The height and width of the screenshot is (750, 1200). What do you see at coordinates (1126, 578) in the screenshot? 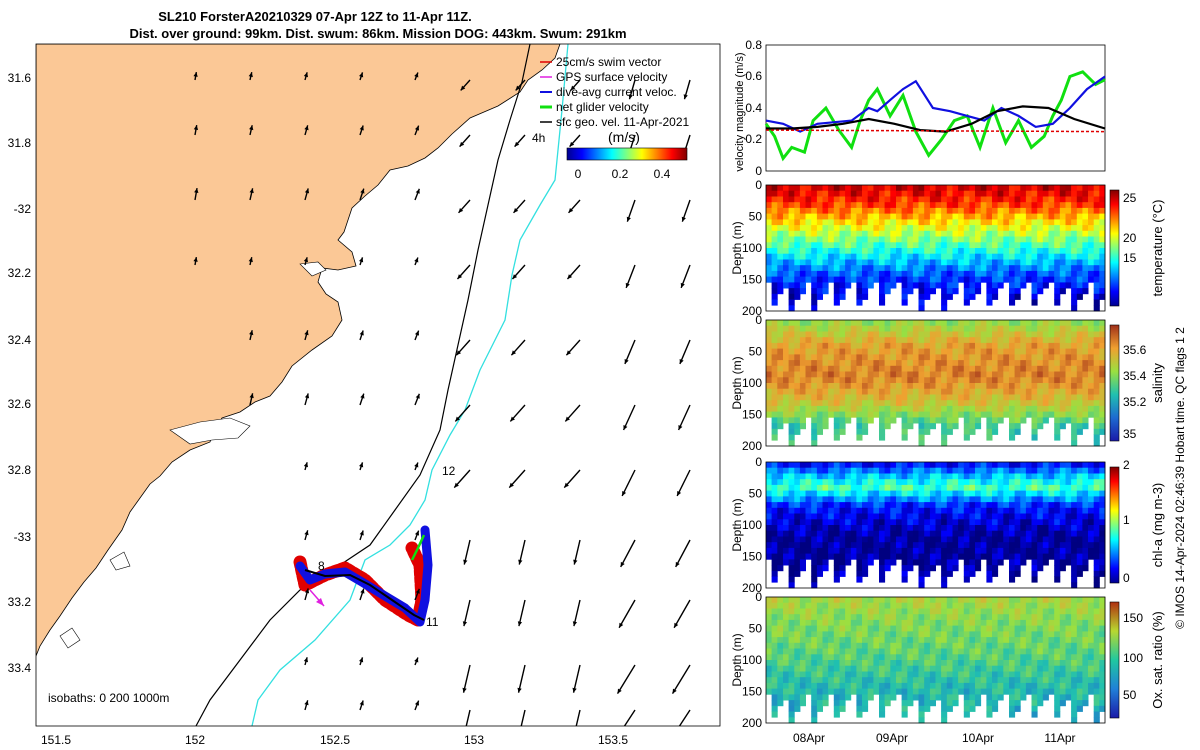
I see `colorbar-tick: 0` at bounding box center [1126, 578].